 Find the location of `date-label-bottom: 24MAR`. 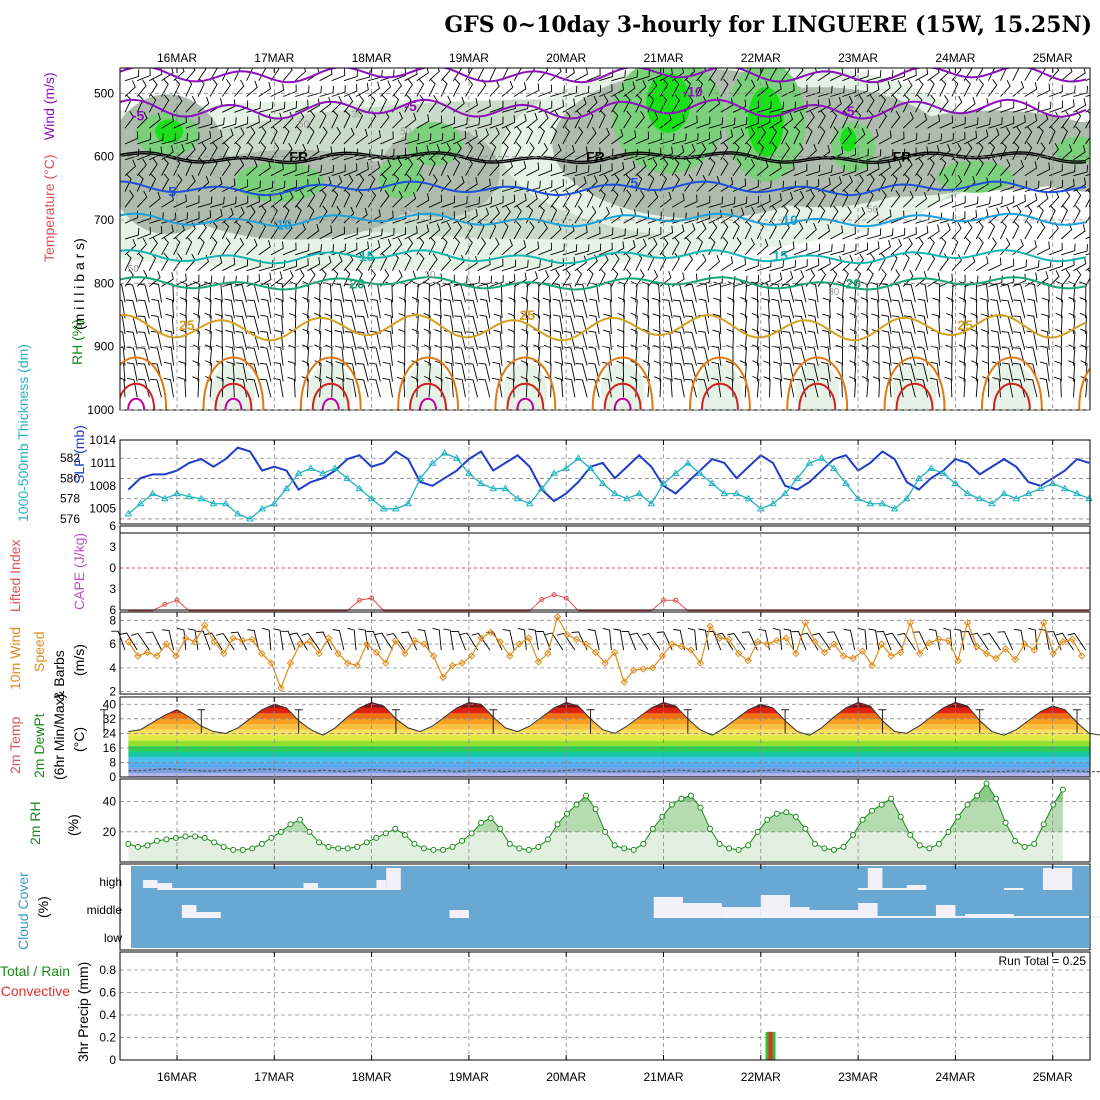

date-label-bottom: 24MAR is located at coordinates (955, 1077).